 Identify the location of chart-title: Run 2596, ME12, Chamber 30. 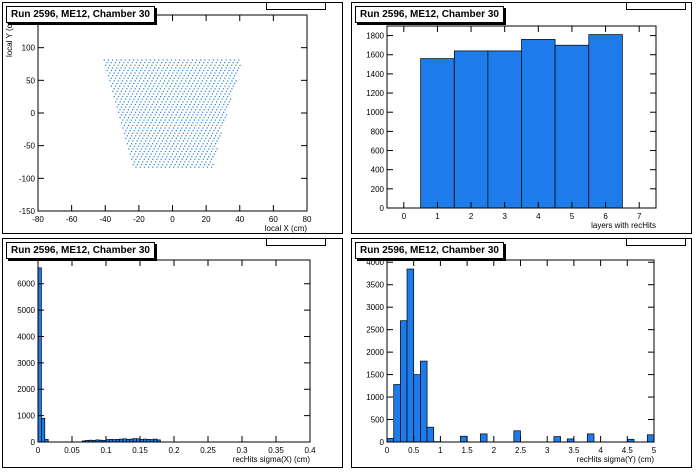
(429, 250).